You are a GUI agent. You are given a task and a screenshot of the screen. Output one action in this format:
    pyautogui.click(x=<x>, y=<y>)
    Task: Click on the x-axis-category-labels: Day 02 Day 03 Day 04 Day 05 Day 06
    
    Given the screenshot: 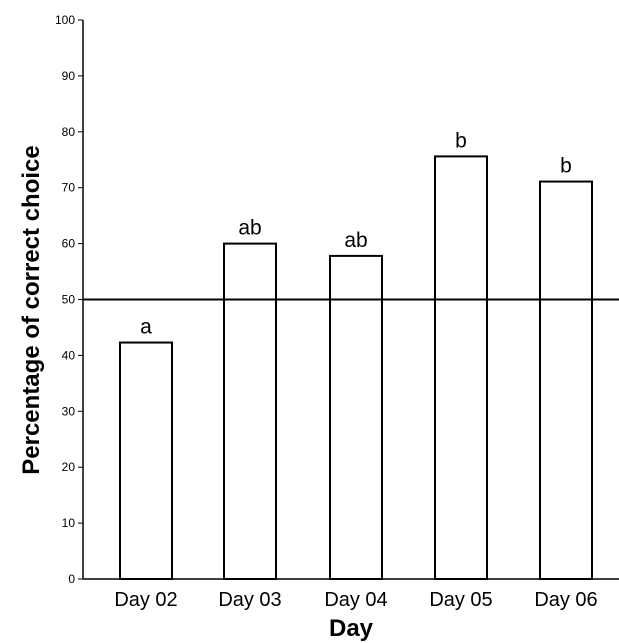 What is the action you would take?
    pyautogui.click(x=355, y=600)
    